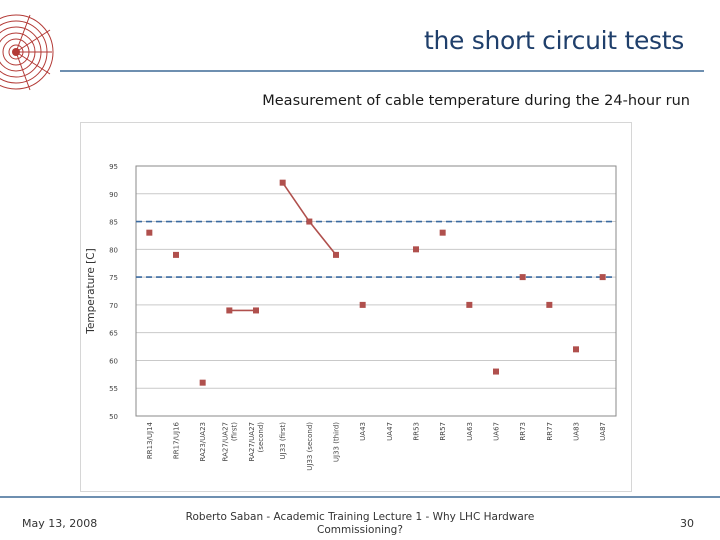  I want to click on y-tick-label: 95, so click(113, 167).